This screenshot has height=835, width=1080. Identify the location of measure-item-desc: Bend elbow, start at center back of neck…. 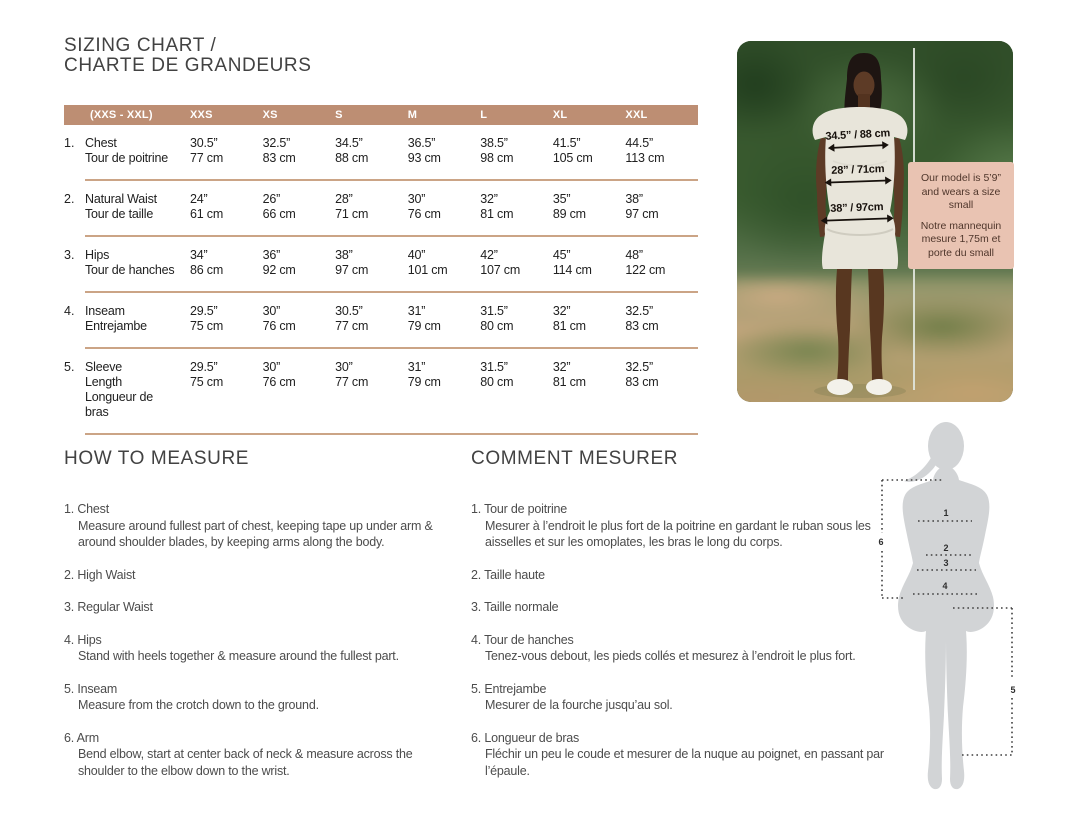
(245, 762).